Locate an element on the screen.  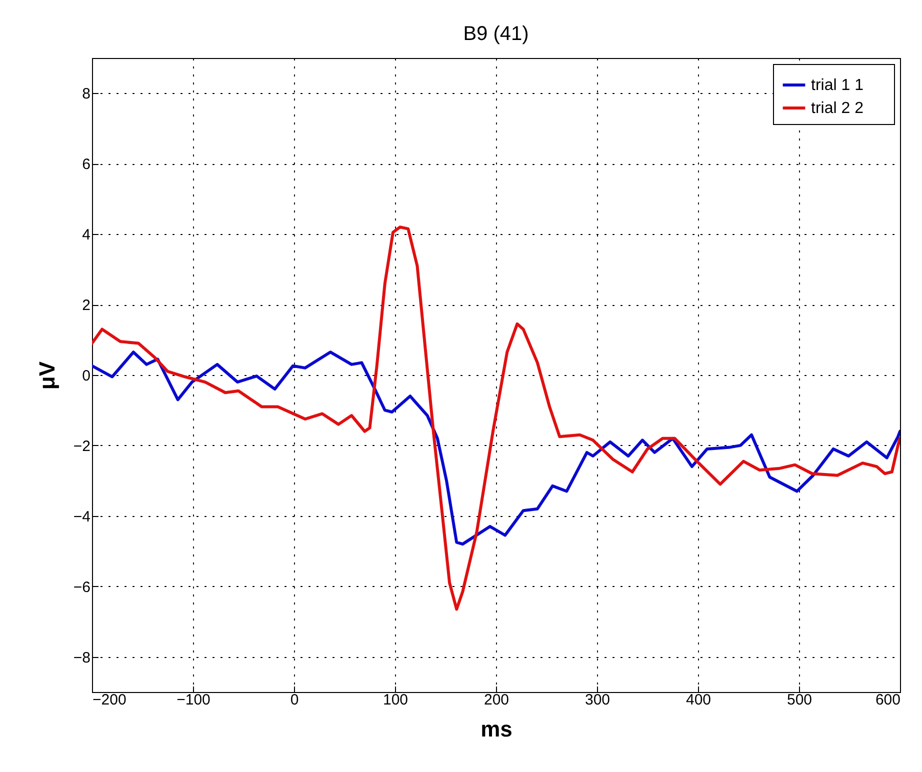
x-tick-label: 0 is located at coordinates (294, 700).